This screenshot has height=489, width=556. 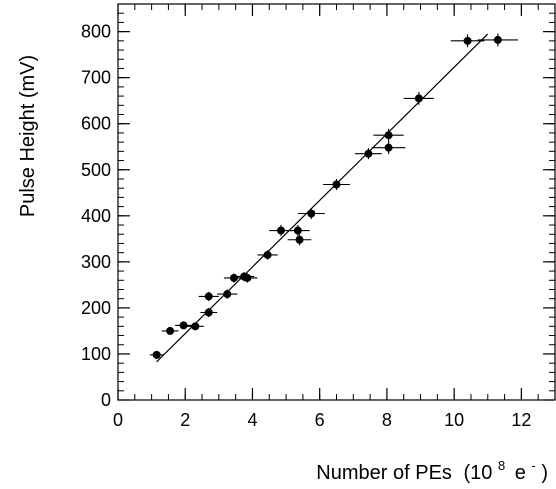 I want to click on x-tick-labels: 0 2 4 6 8 10 12, so click(x=322, y=420).